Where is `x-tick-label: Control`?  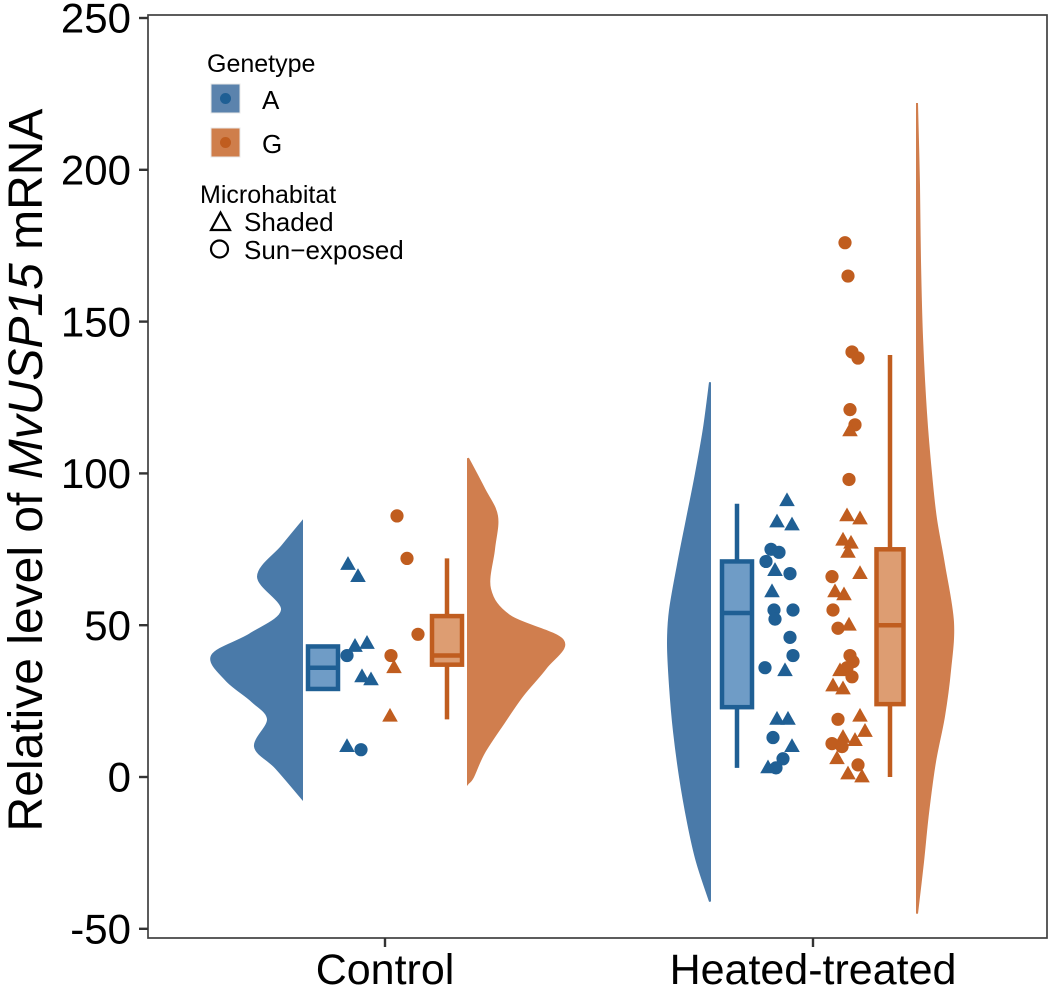
x-tick-label: Control is located at coordinates (385, 970).